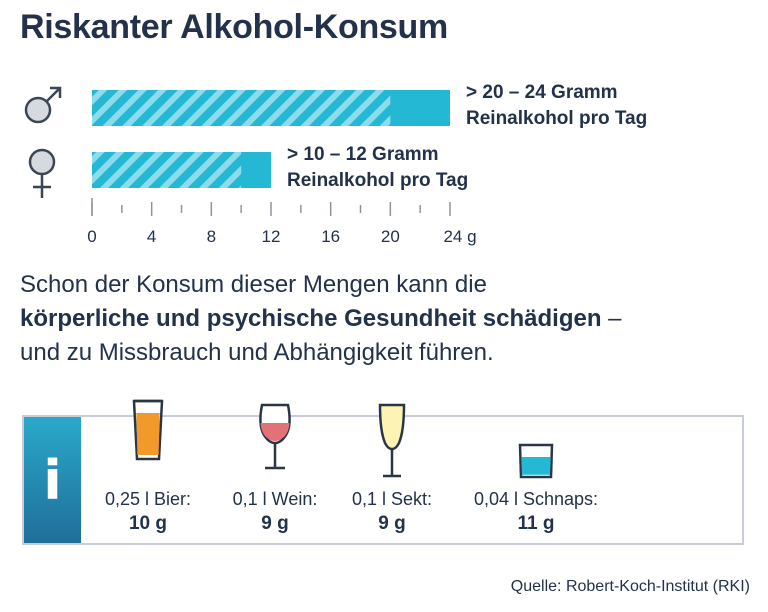 This screenshot has height=612, width=768. I want to click on x-tick-label: 8, so click(211, 236).